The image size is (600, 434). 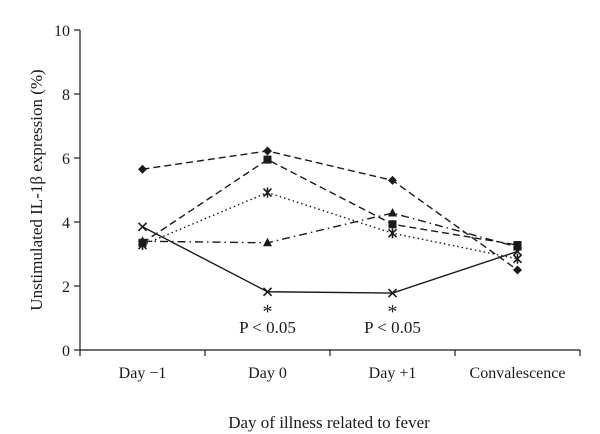 I want to click on y-axis-title: Unstimulated IL-1β expression (%), so click(x=36, y=189).